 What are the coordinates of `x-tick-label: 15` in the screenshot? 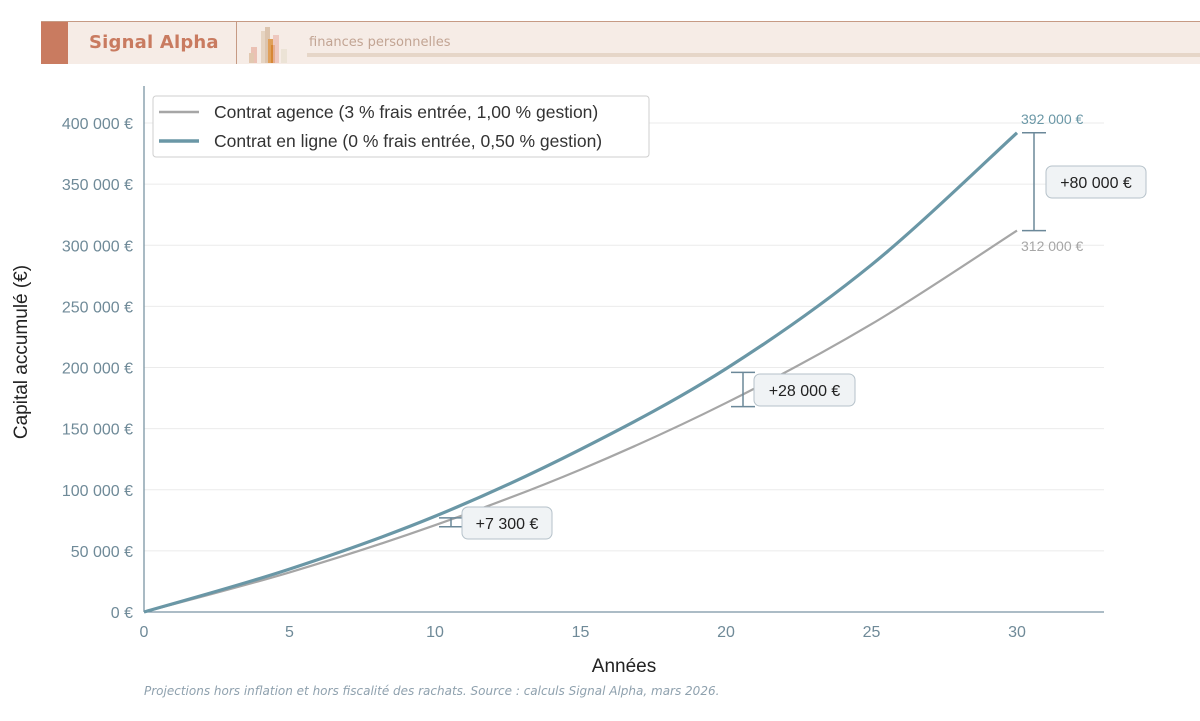 It's located at (581, 632).